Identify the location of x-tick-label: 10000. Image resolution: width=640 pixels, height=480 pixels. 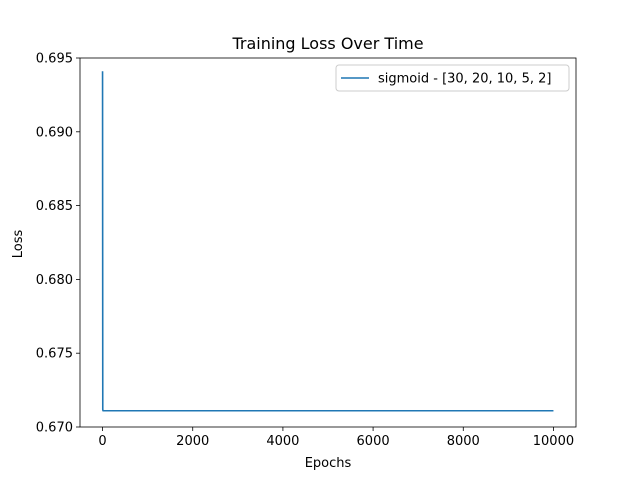
(553, 441).